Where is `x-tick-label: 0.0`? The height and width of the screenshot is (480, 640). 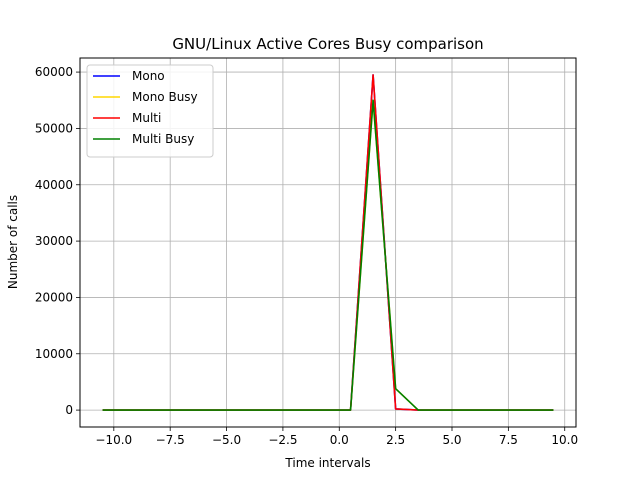 x-tick-label: 0.0 is located at coordinates (339, 440).